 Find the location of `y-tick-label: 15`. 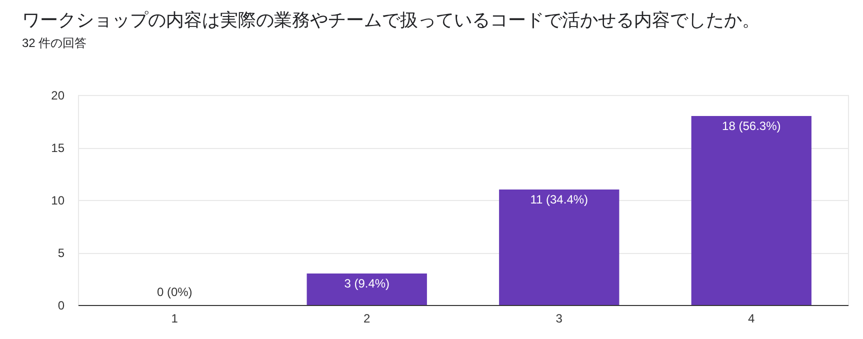

y-tick-label: 15 is located at coordinates (58, 148).